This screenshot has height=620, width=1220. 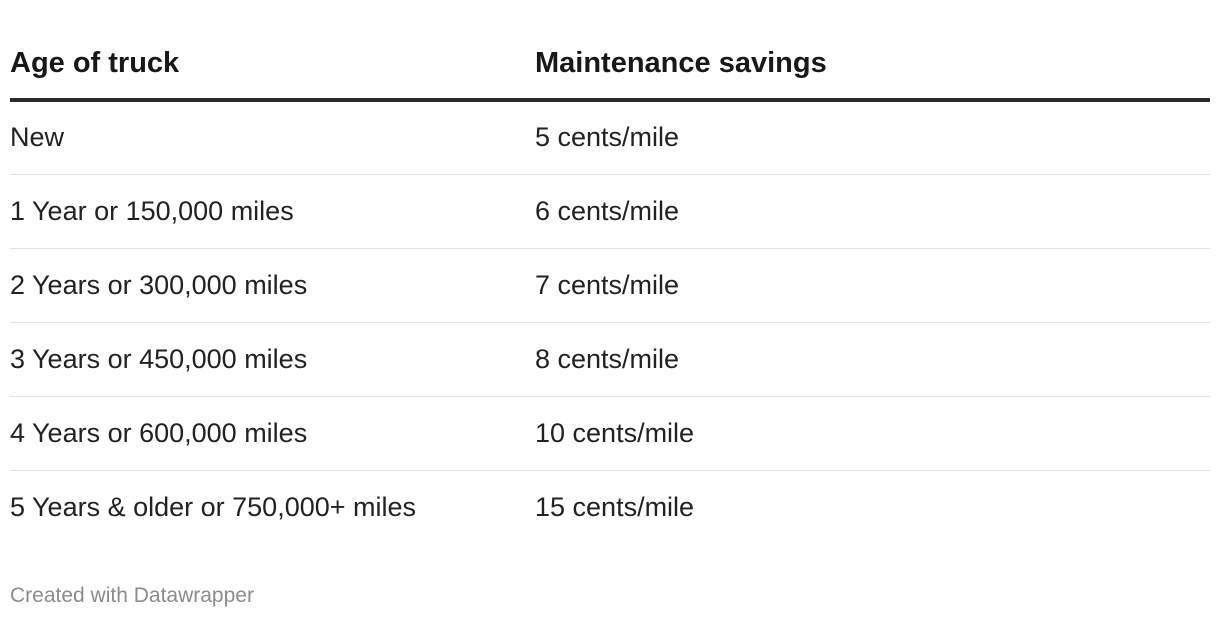 I want to click on table-row: 4 Years or 600,000 miles 10 cents/mile, so click(x=610, y=433).